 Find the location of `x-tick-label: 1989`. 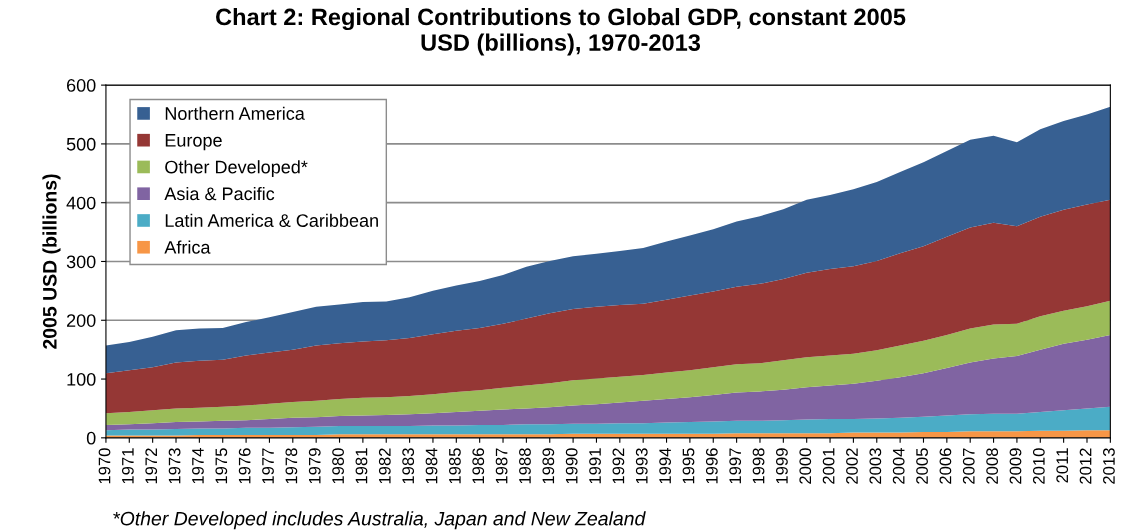

x-tick-label: 1989 is located at coordinates (548, 466).